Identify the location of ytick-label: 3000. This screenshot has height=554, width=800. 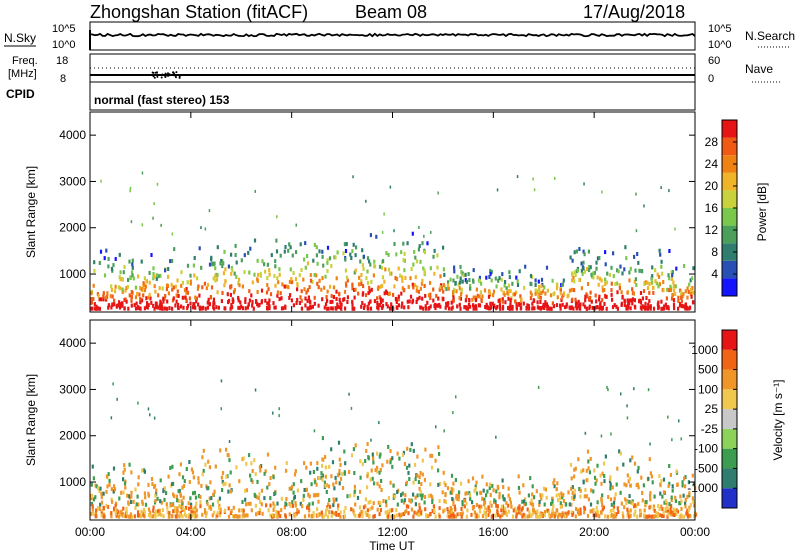
(72, 181).